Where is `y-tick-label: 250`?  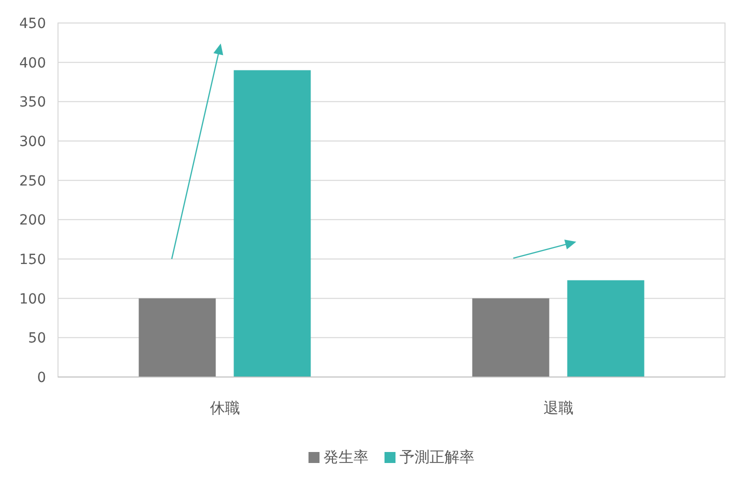 y-tick-label: 250 is located at coordinates (32, 181).